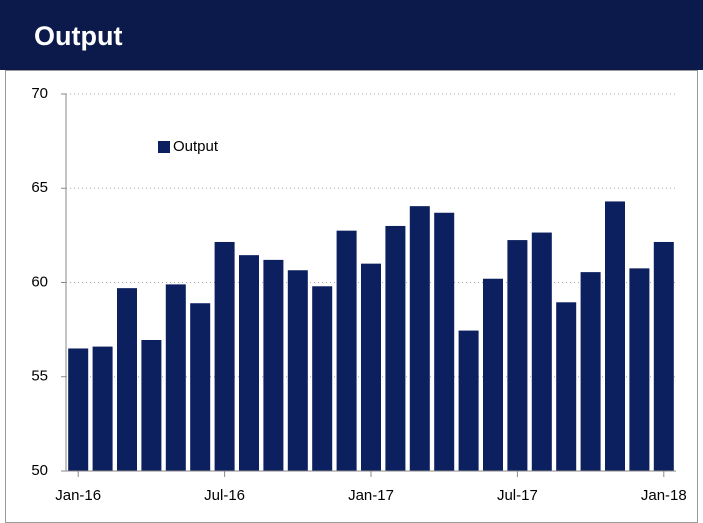  What do you see at coordinates (664, 495) in the screenshot?
I see `x-tick-label: Jan-18` at bounding box center [664, 495].